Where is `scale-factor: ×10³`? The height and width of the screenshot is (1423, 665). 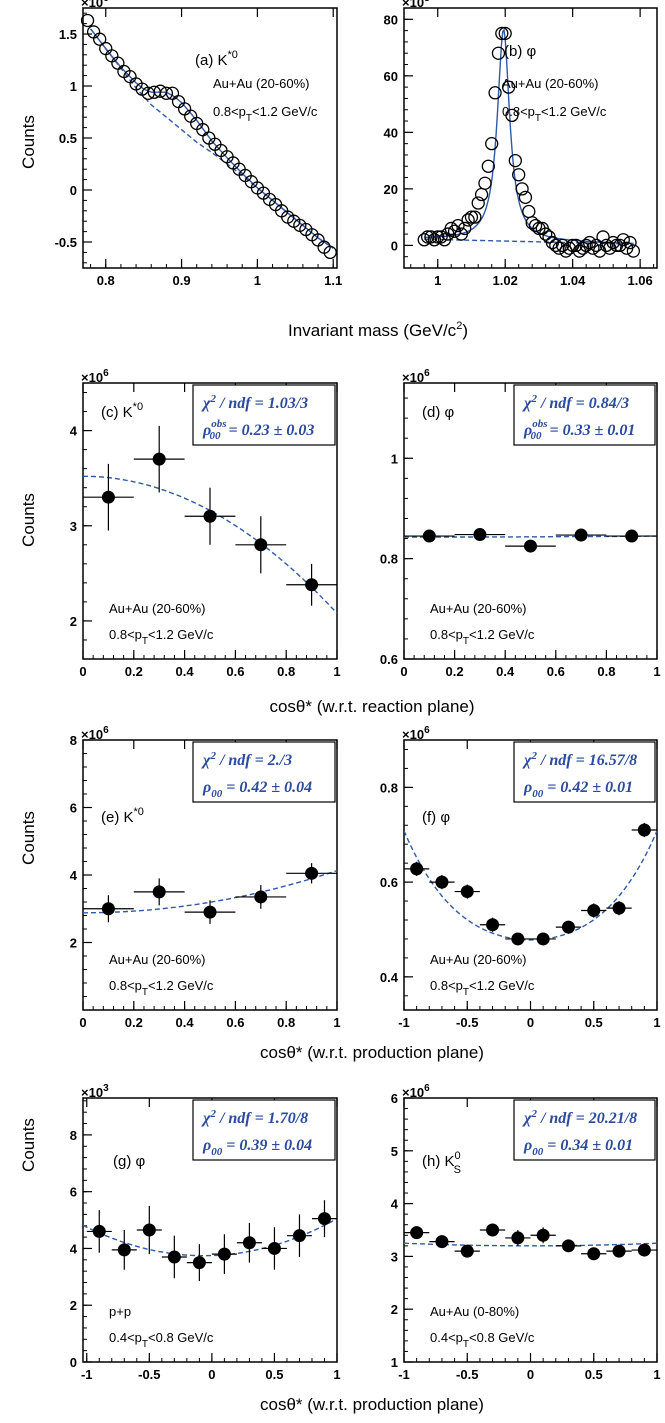 scale-factor: ×10³ is located at coordinates (95, 1091).